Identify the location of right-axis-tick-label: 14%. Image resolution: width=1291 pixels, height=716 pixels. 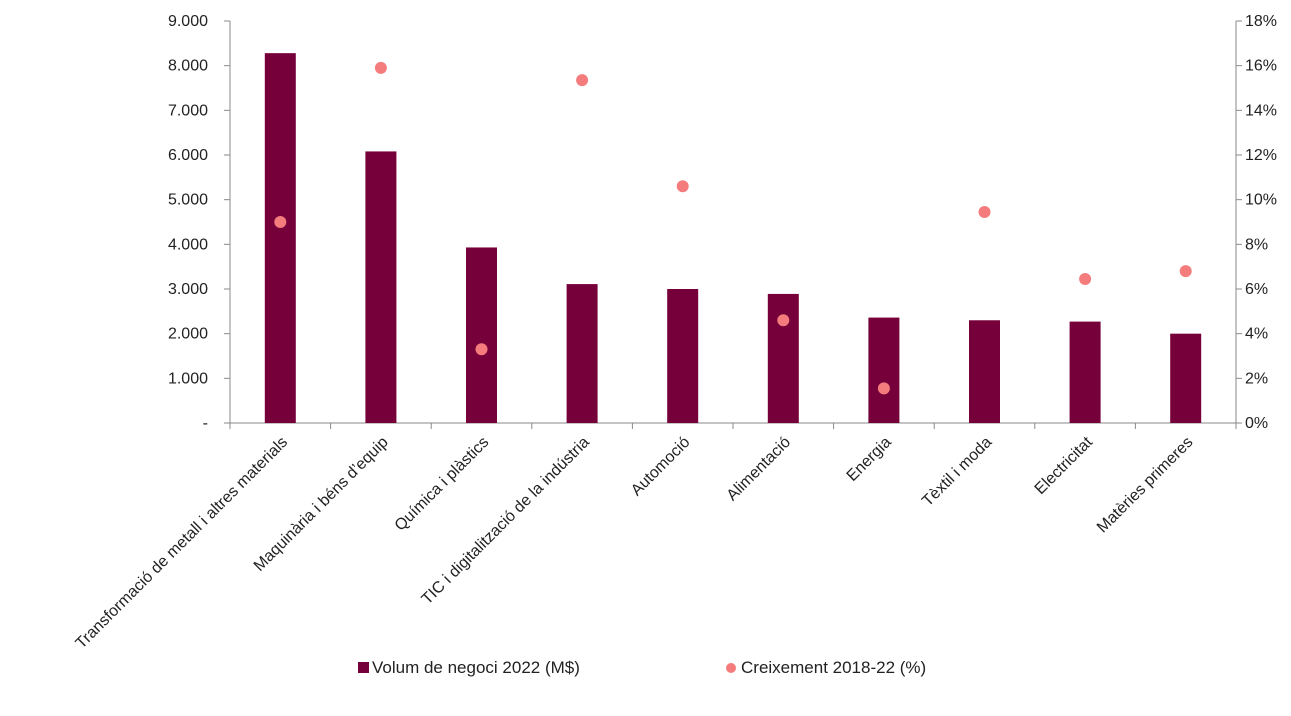
(1261, 110).